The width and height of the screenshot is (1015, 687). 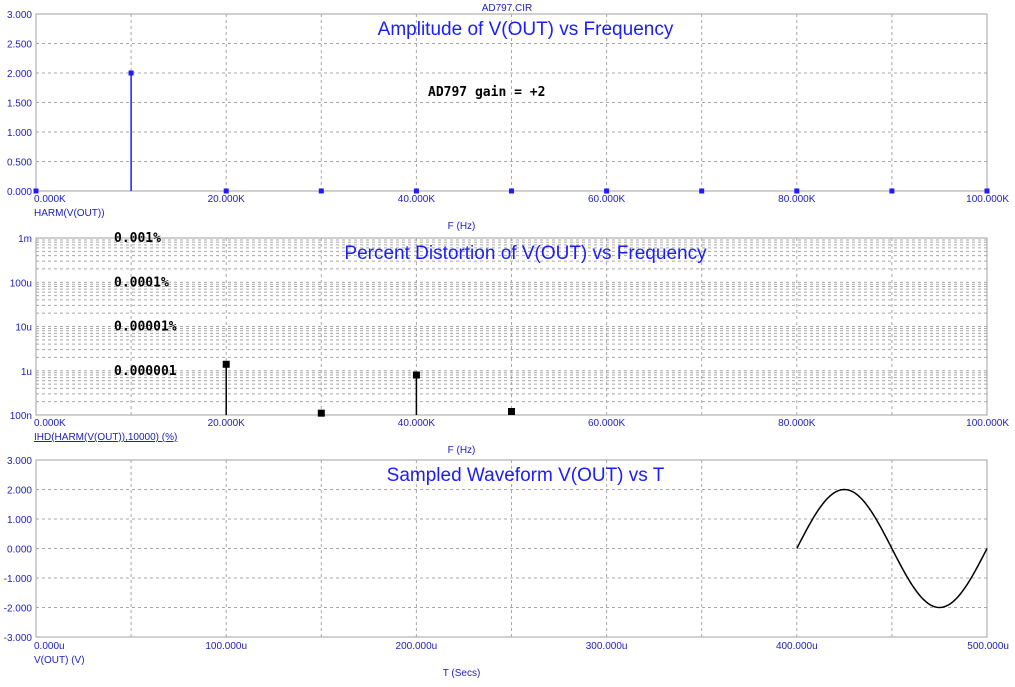 I want to click on y-tick-label: 0.500, so click(x=19, y=163).